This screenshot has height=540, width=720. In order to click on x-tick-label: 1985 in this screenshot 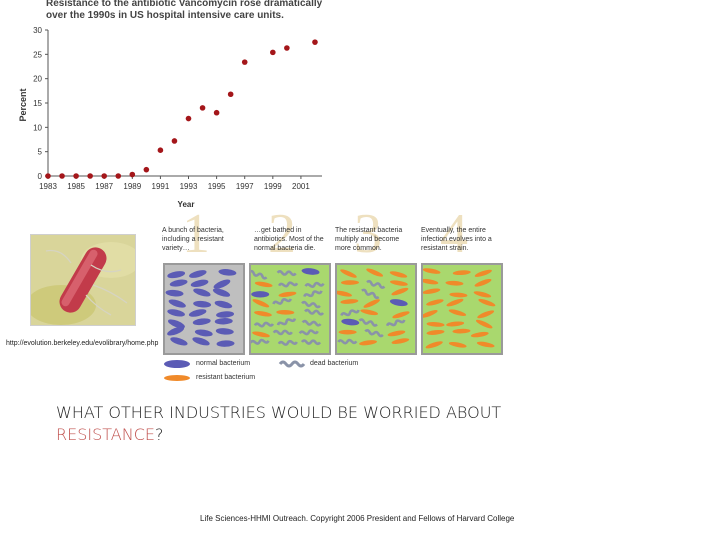, I will do `click(76, 186)`.